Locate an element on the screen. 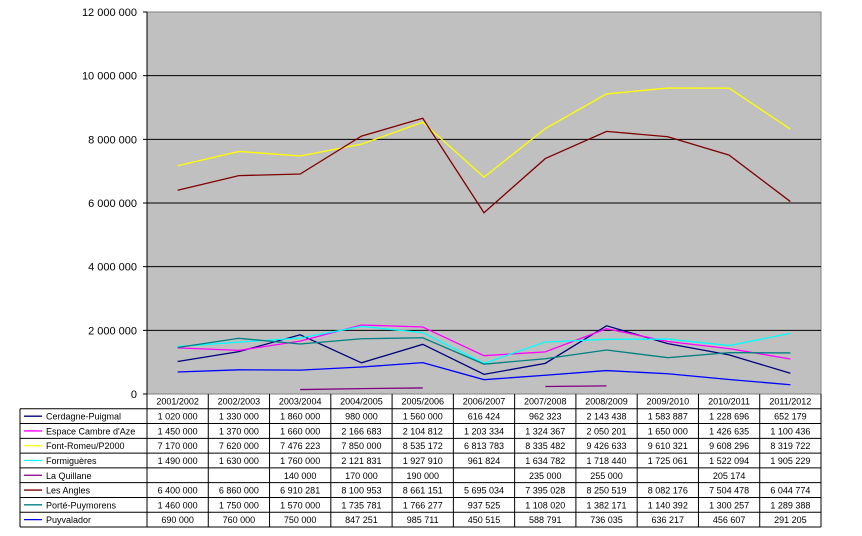  x-tick-label: 2004/2005 is located at coordinates (361, 402).